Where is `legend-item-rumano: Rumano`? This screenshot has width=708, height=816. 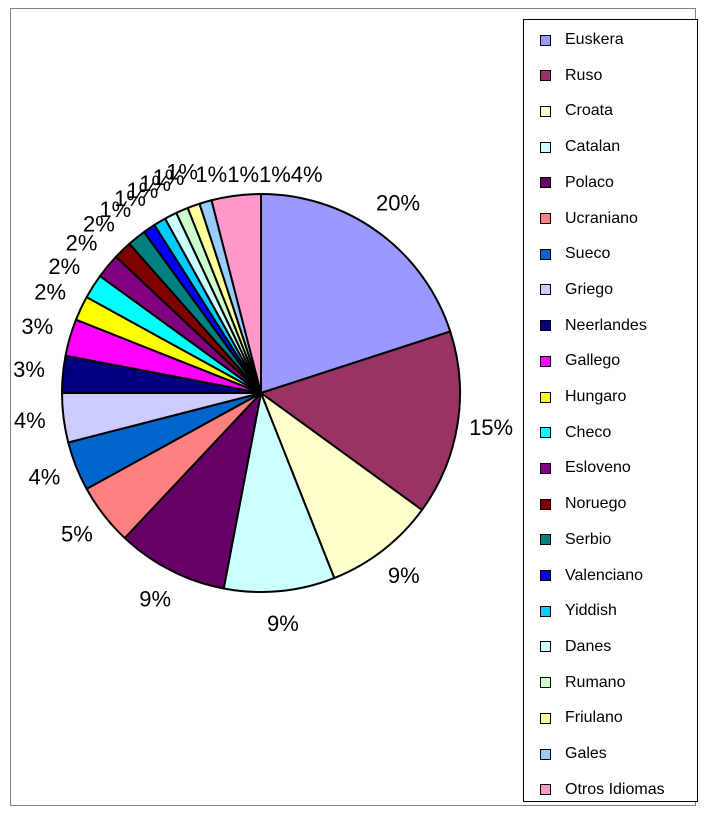
legend-item-rumano: Rumano is located at coordinates (574, 683).